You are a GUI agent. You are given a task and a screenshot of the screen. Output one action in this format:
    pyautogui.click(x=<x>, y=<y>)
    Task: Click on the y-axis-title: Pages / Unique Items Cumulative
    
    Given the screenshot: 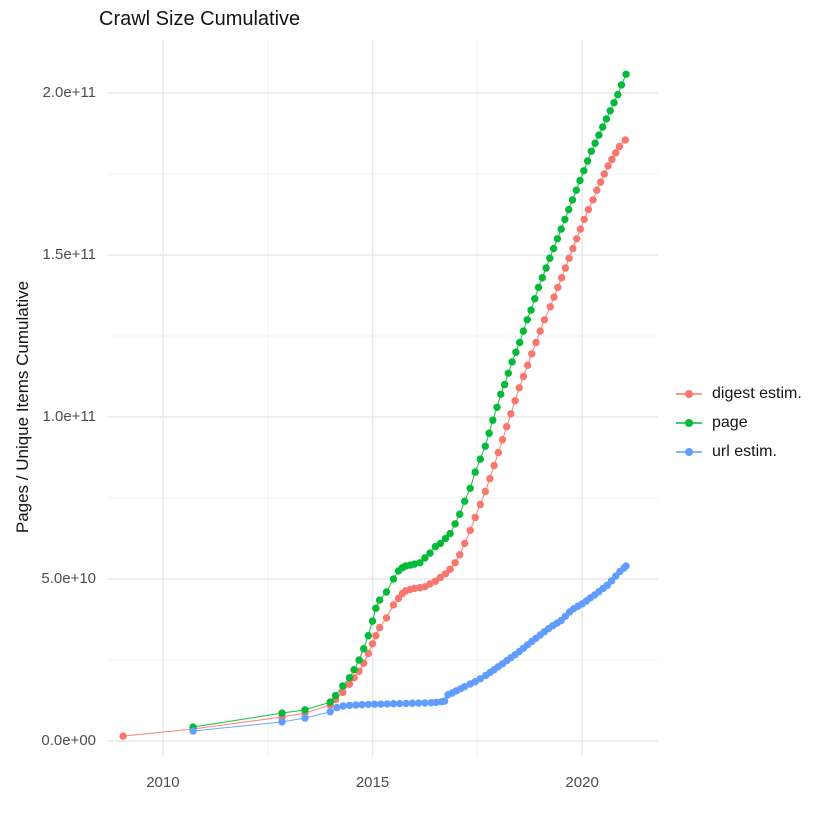 What is the action you would take?
    pyautogui.click(x=22, y=407)
    